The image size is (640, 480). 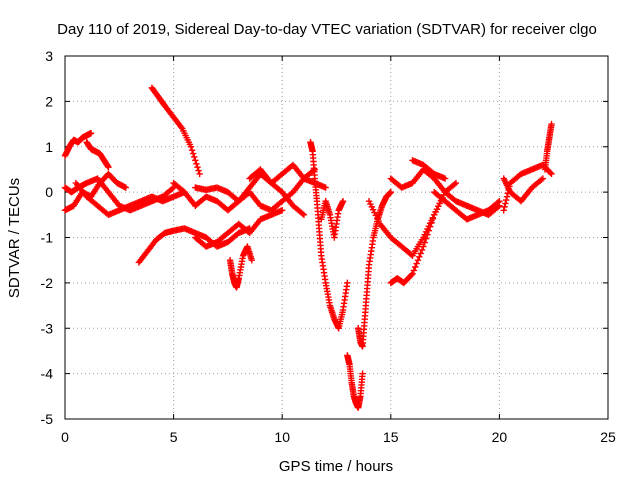 What do you see at coordinates (391, 437) in the screenshot?
I see `x-tick-label: 15` at bounding box center [391, 437].